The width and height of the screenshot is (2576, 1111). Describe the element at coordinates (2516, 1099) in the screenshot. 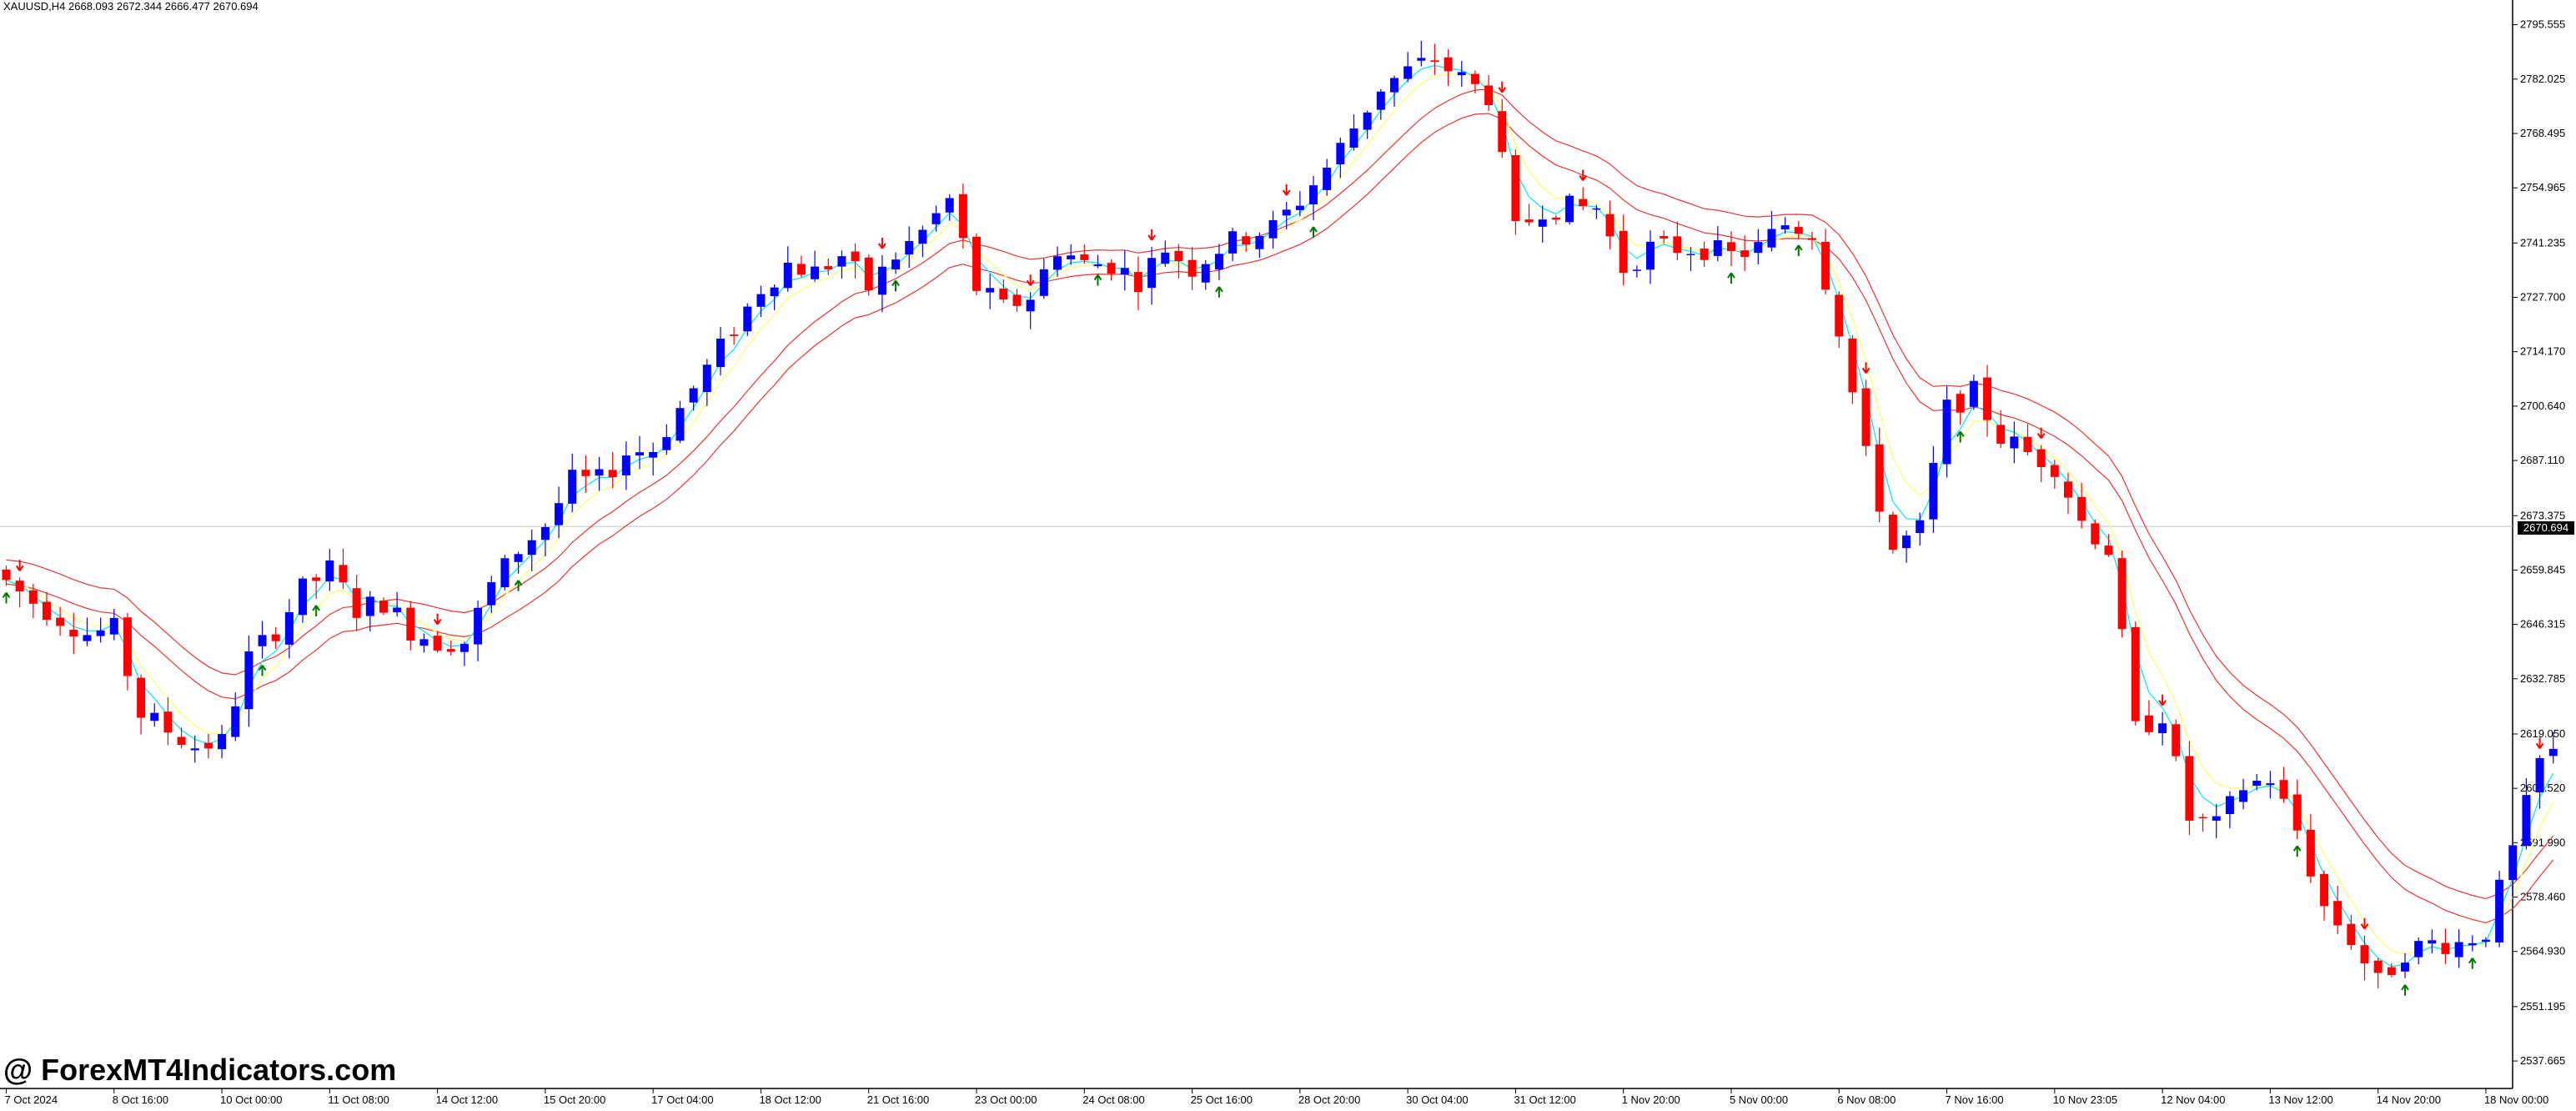

I see `time-tick-label: 18 Nov 00:00` at that location.